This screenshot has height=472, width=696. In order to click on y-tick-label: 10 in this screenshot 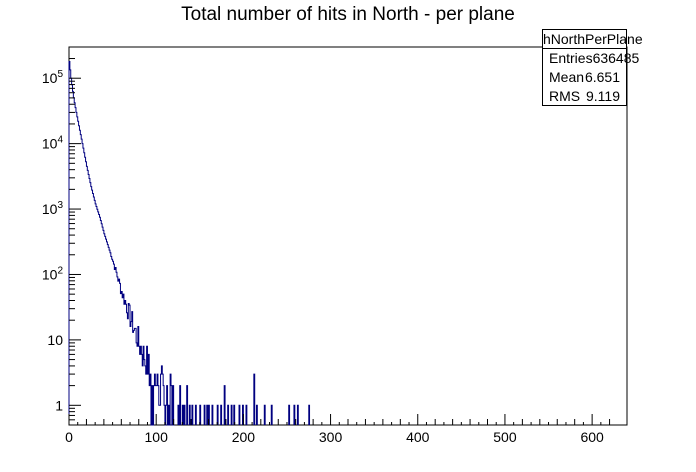, I will do `click(55, 340)`.